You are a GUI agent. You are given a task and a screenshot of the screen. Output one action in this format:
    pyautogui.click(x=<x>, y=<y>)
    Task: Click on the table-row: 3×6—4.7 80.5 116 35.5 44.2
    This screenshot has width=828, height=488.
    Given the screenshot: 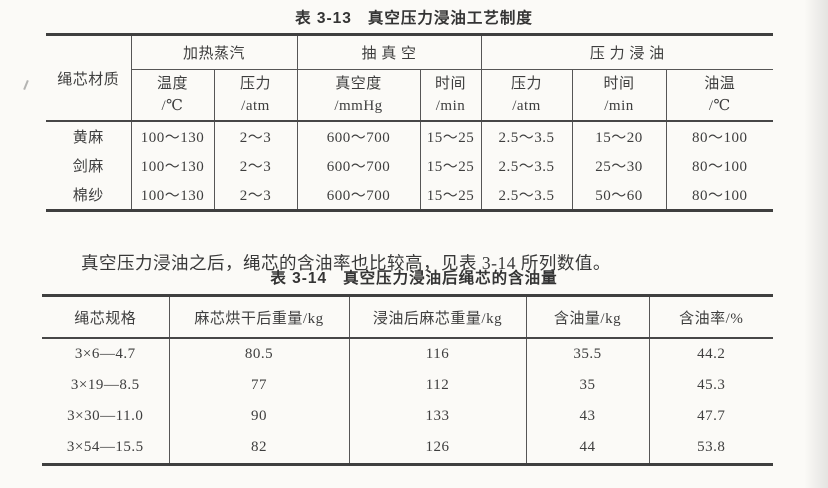 What is the action you would take?
    pyautogui.click(x=407, y=354)
    